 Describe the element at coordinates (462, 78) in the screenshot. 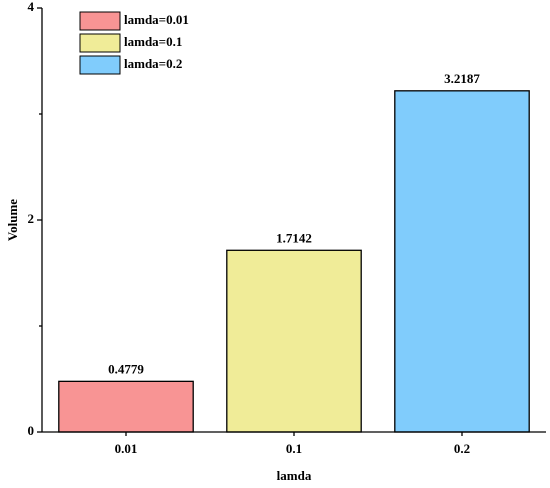

I see `data-label: 3.2187` at that location.